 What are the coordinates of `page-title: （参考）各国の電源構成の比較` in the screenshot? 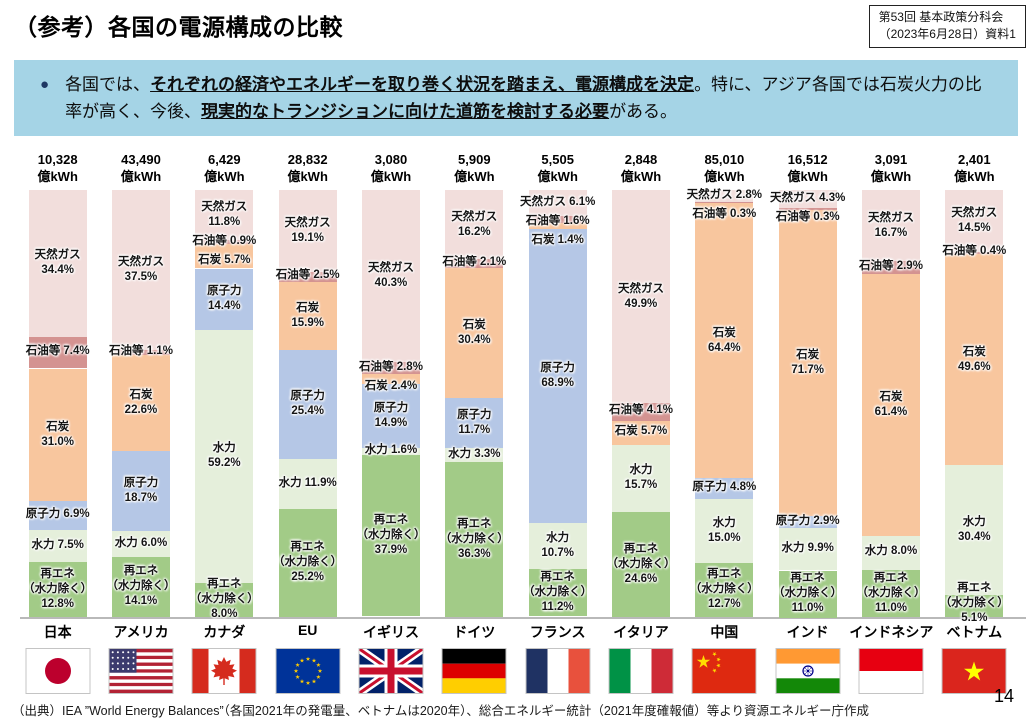 It's located at (178, 27).